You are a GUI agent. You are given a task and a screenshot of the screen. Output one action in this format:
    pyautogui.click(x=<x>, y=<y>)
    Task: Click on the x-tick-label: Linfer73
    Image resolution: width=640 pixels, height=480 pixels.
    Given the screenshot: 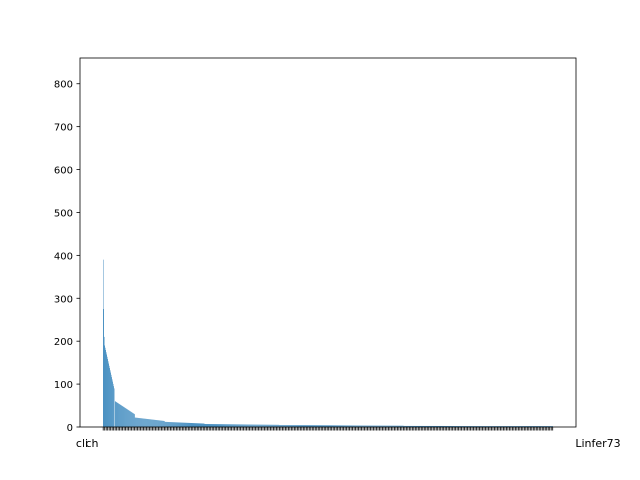 What is the action you would take?
    pyautogui.click(x=597, y=443)
    